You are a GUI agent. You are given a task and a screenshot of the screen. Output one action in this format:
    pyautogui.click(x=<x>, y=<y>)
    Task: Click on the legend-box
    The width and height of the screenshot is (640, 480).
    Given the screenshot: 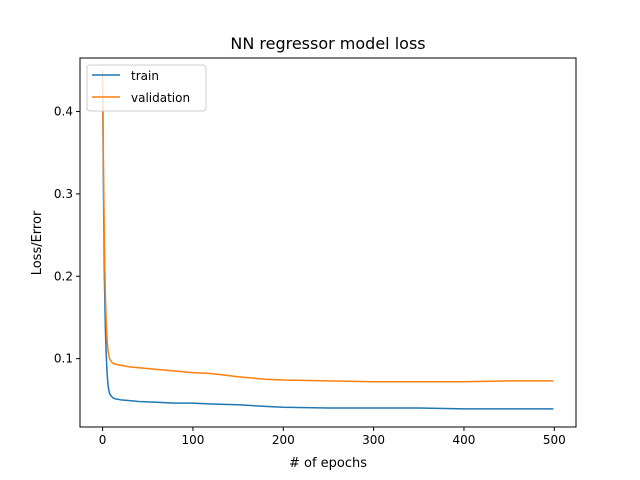 What is the action you would take?
    pyautogui.click(x=146, y=88)
    